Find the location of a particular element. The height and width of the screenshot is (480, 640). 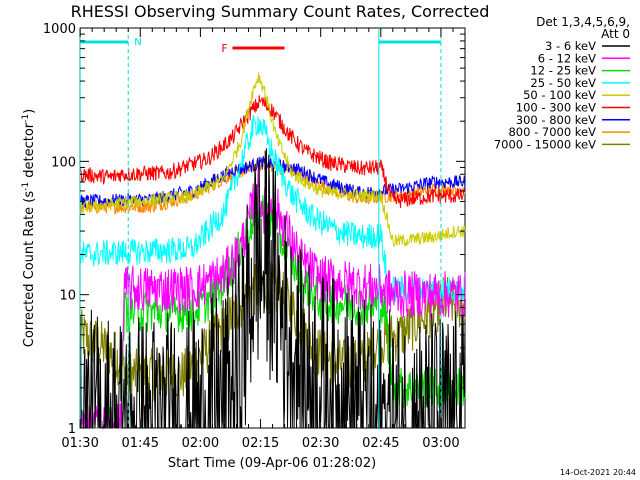

x-axis-label: Start Time (09-Apr-06 01:28:02) is located at coordinates (272, 463).